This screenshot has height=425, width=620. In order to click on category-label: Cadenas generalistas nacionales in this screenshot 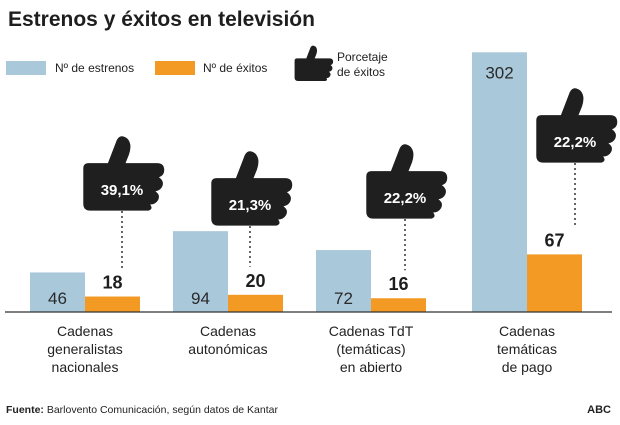, I will do `click(85, 349)`.